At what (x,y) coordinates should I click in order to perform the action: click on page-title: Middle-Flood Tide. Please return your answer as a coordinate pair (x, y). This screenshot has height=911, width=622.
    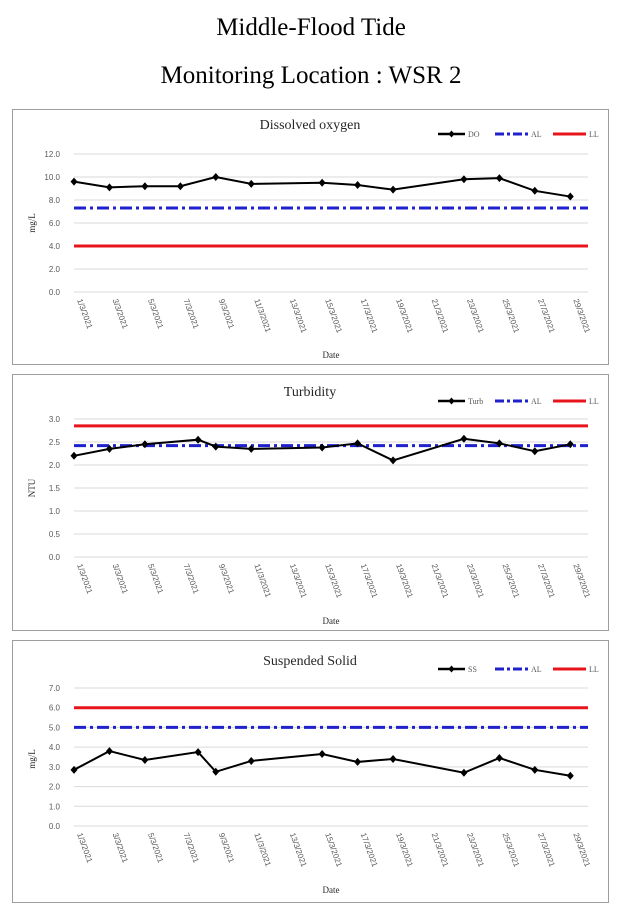
    Looking at the image, I should click on (311, 27).